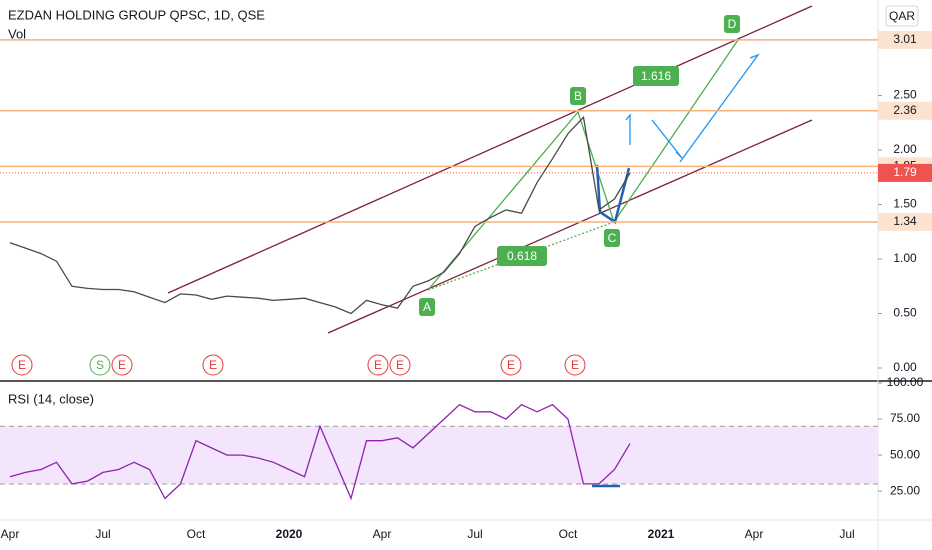  Describe the element at coordinates (905, 382) in the screenshot. I see `y-tick-label: 100.00` at that location.